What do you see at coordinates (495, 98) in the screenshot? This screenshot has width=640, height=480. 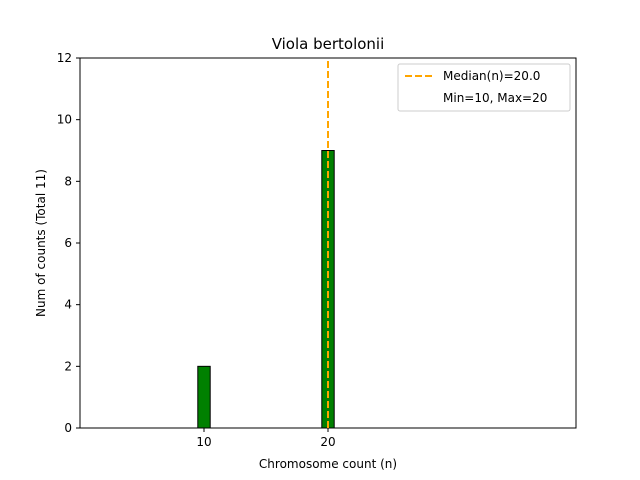 I see `legend-range-label: Min=10, Max=20` at bounding box center [495, 98].